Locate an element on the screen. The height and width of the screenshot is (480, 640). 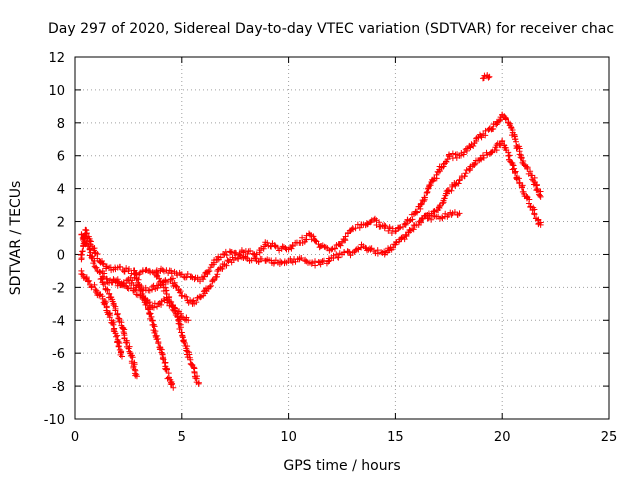
y-axis-label: SDTVAR / TECUs is located at coordinates (16, 238).